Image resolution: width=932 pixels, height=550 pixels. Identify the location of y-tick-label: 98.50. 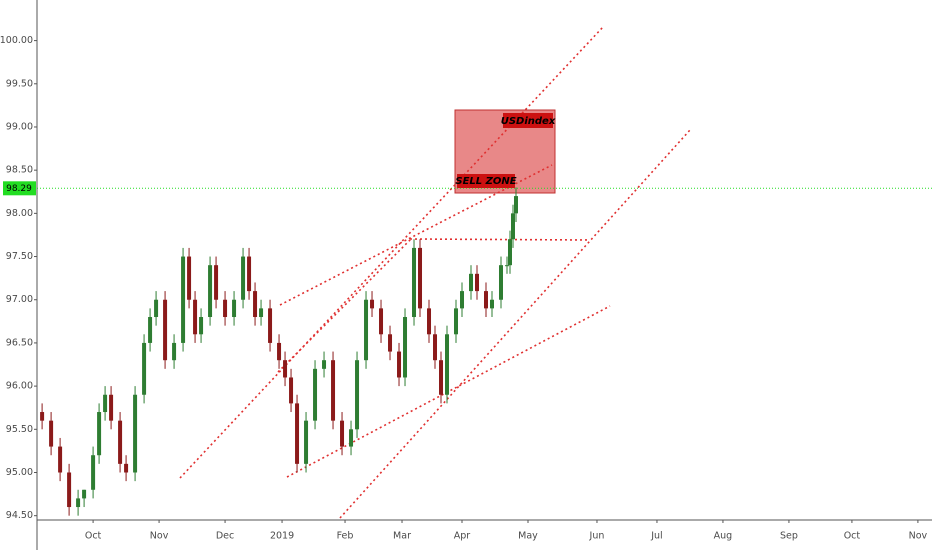
(19, 170).